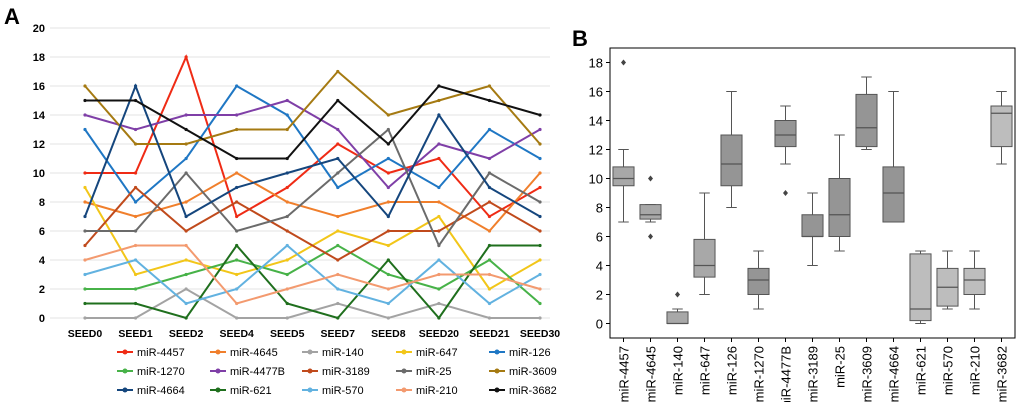  What do you see at coordinates (343, 391) in the screenshot?
I see `legend-label: miR-570` at bounding box center [343, 391].